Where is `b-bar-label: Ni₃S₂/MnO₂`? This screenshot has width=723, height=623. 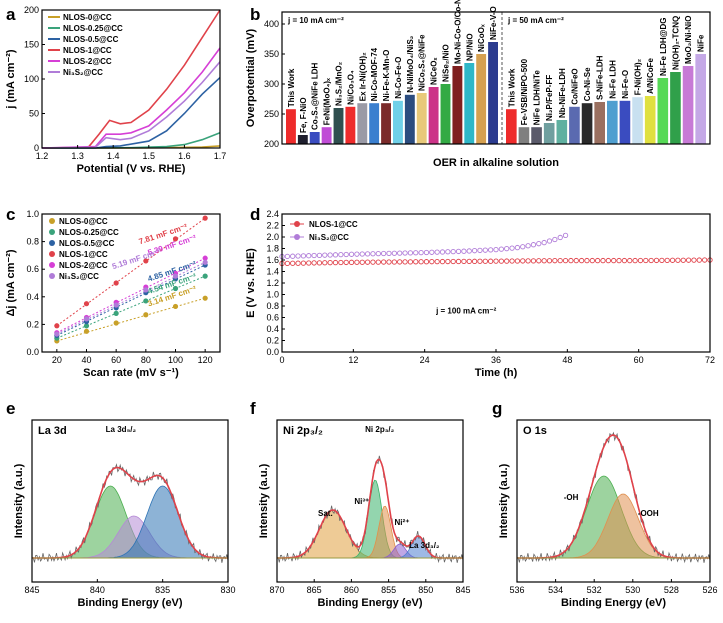
b-bar-label: Ni₃S₂/MnO₂ is located at coordinates (339, 83).